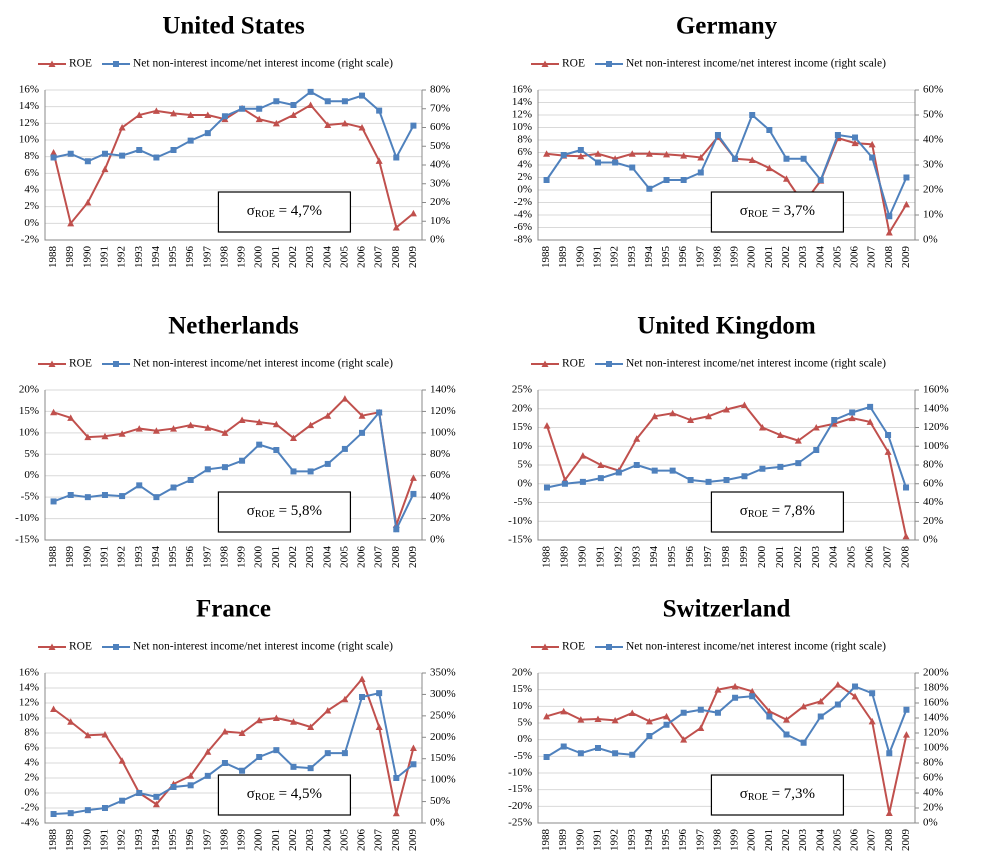  Describe the element at coordinates (666, 840) in the screenshot. I see `x-tick-label: 1995` at that location.